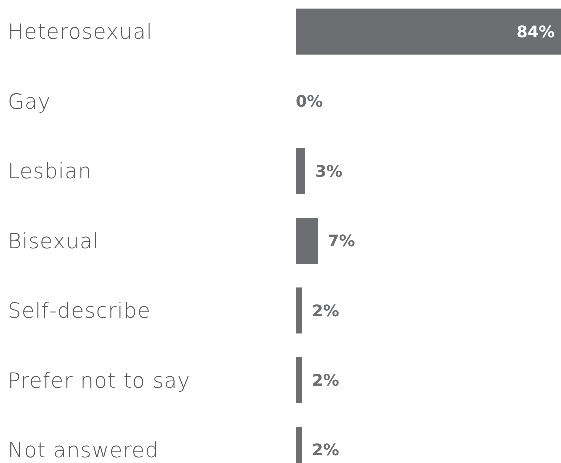 The height and width of the screenshot is (463, 561). What do you see at coordinates (329, 171) in the screenshot?
I see `data-label: 3%` at bounding box center [329, 171].